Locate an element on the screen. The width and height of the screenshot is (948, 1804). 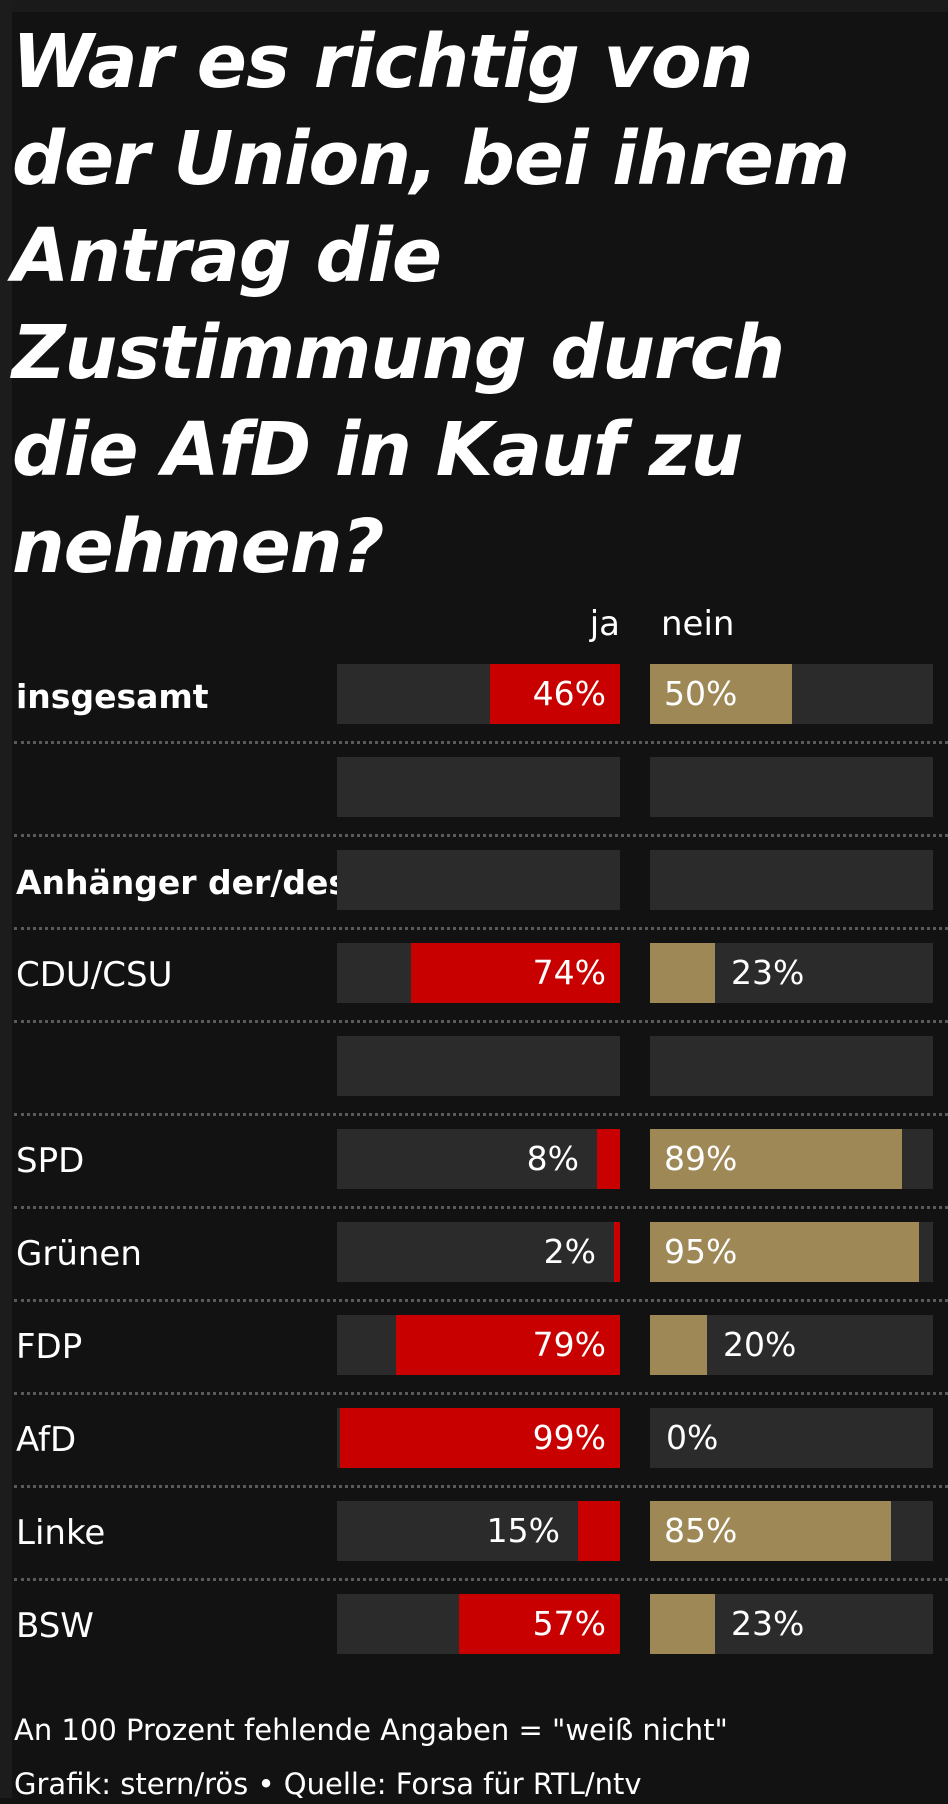
nein-track: 85% is located at coordinates (791, 1531).